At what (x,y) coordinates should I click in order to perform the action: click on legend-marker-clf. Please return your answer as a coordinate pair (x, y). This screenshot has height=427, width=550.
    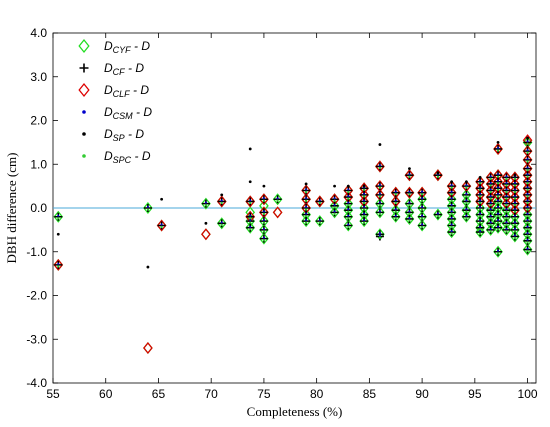
    Looking at the image, I should click on (84, 90).